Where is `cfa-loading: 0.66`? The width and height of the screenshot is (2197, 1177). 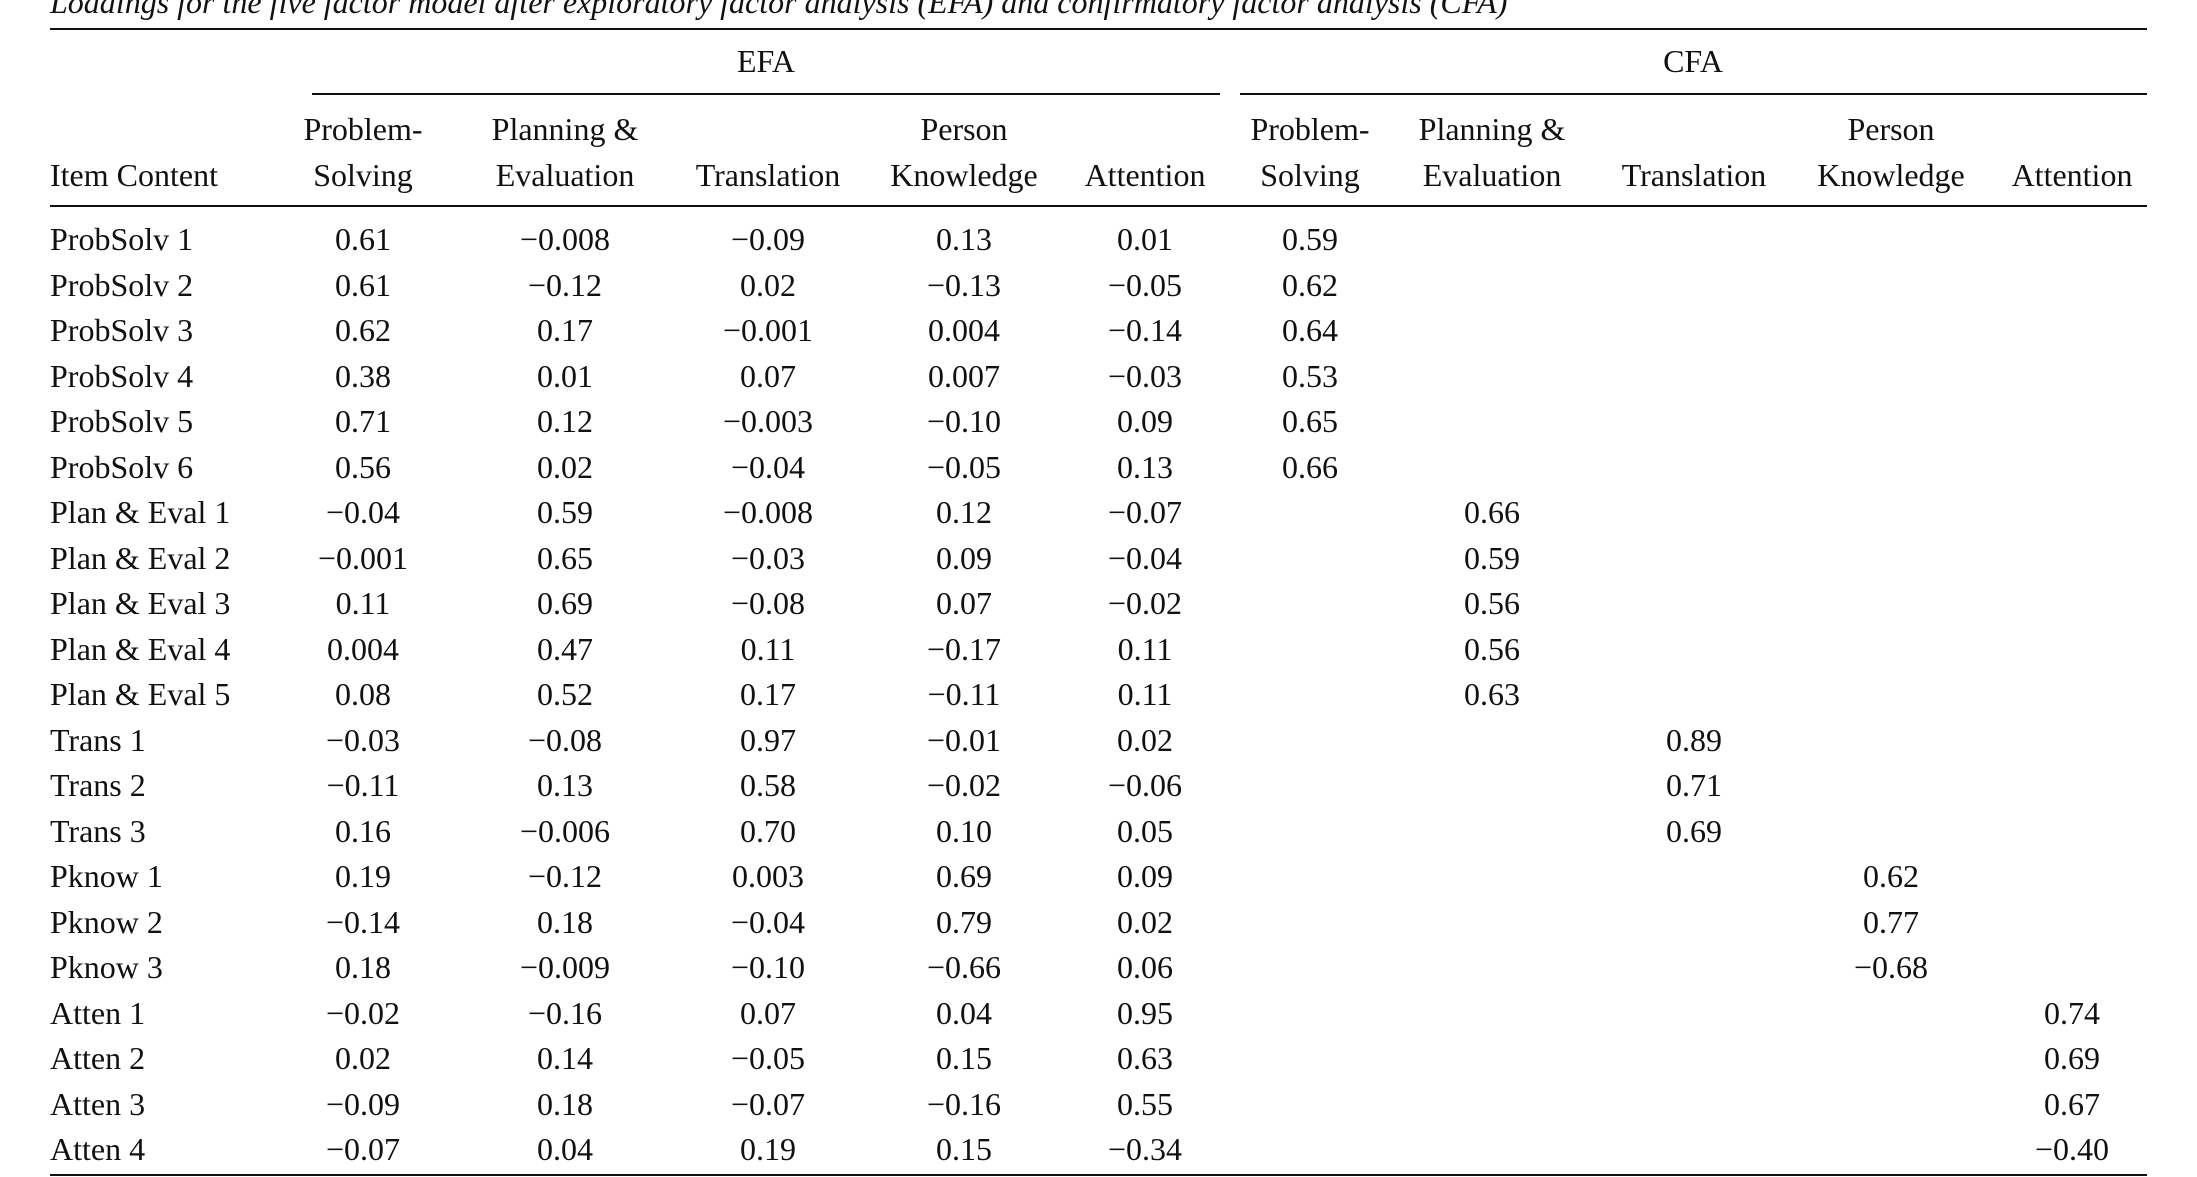 cfa-loading: 0.66 is located at coordinates (1310, 466).